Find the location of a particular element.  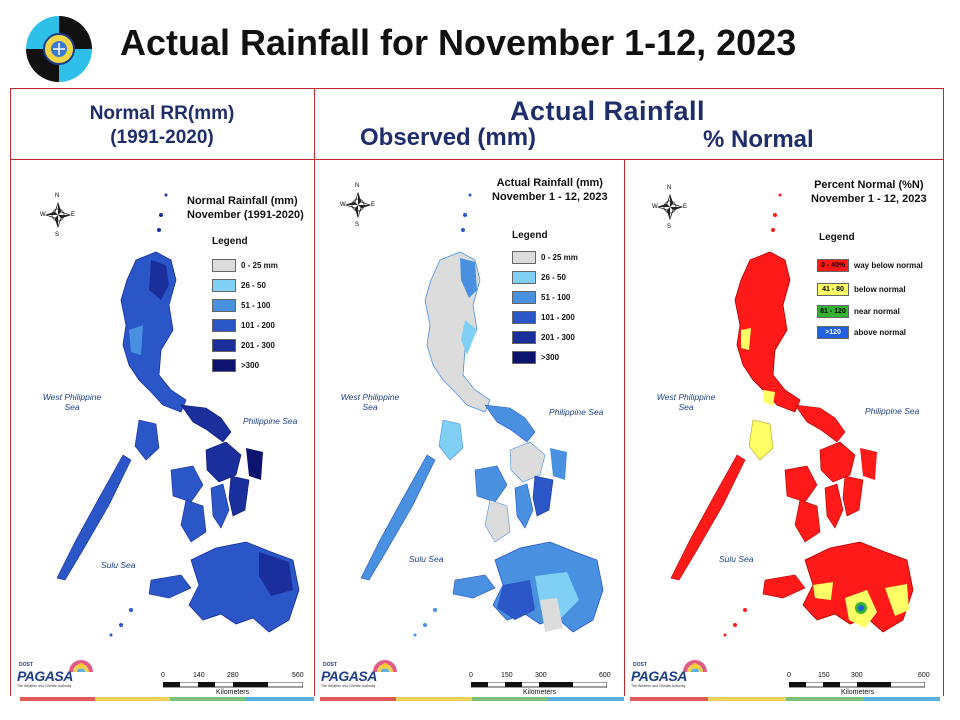

map-title-line1: Percent Normal (%N) is located at coordinates (869, 185).